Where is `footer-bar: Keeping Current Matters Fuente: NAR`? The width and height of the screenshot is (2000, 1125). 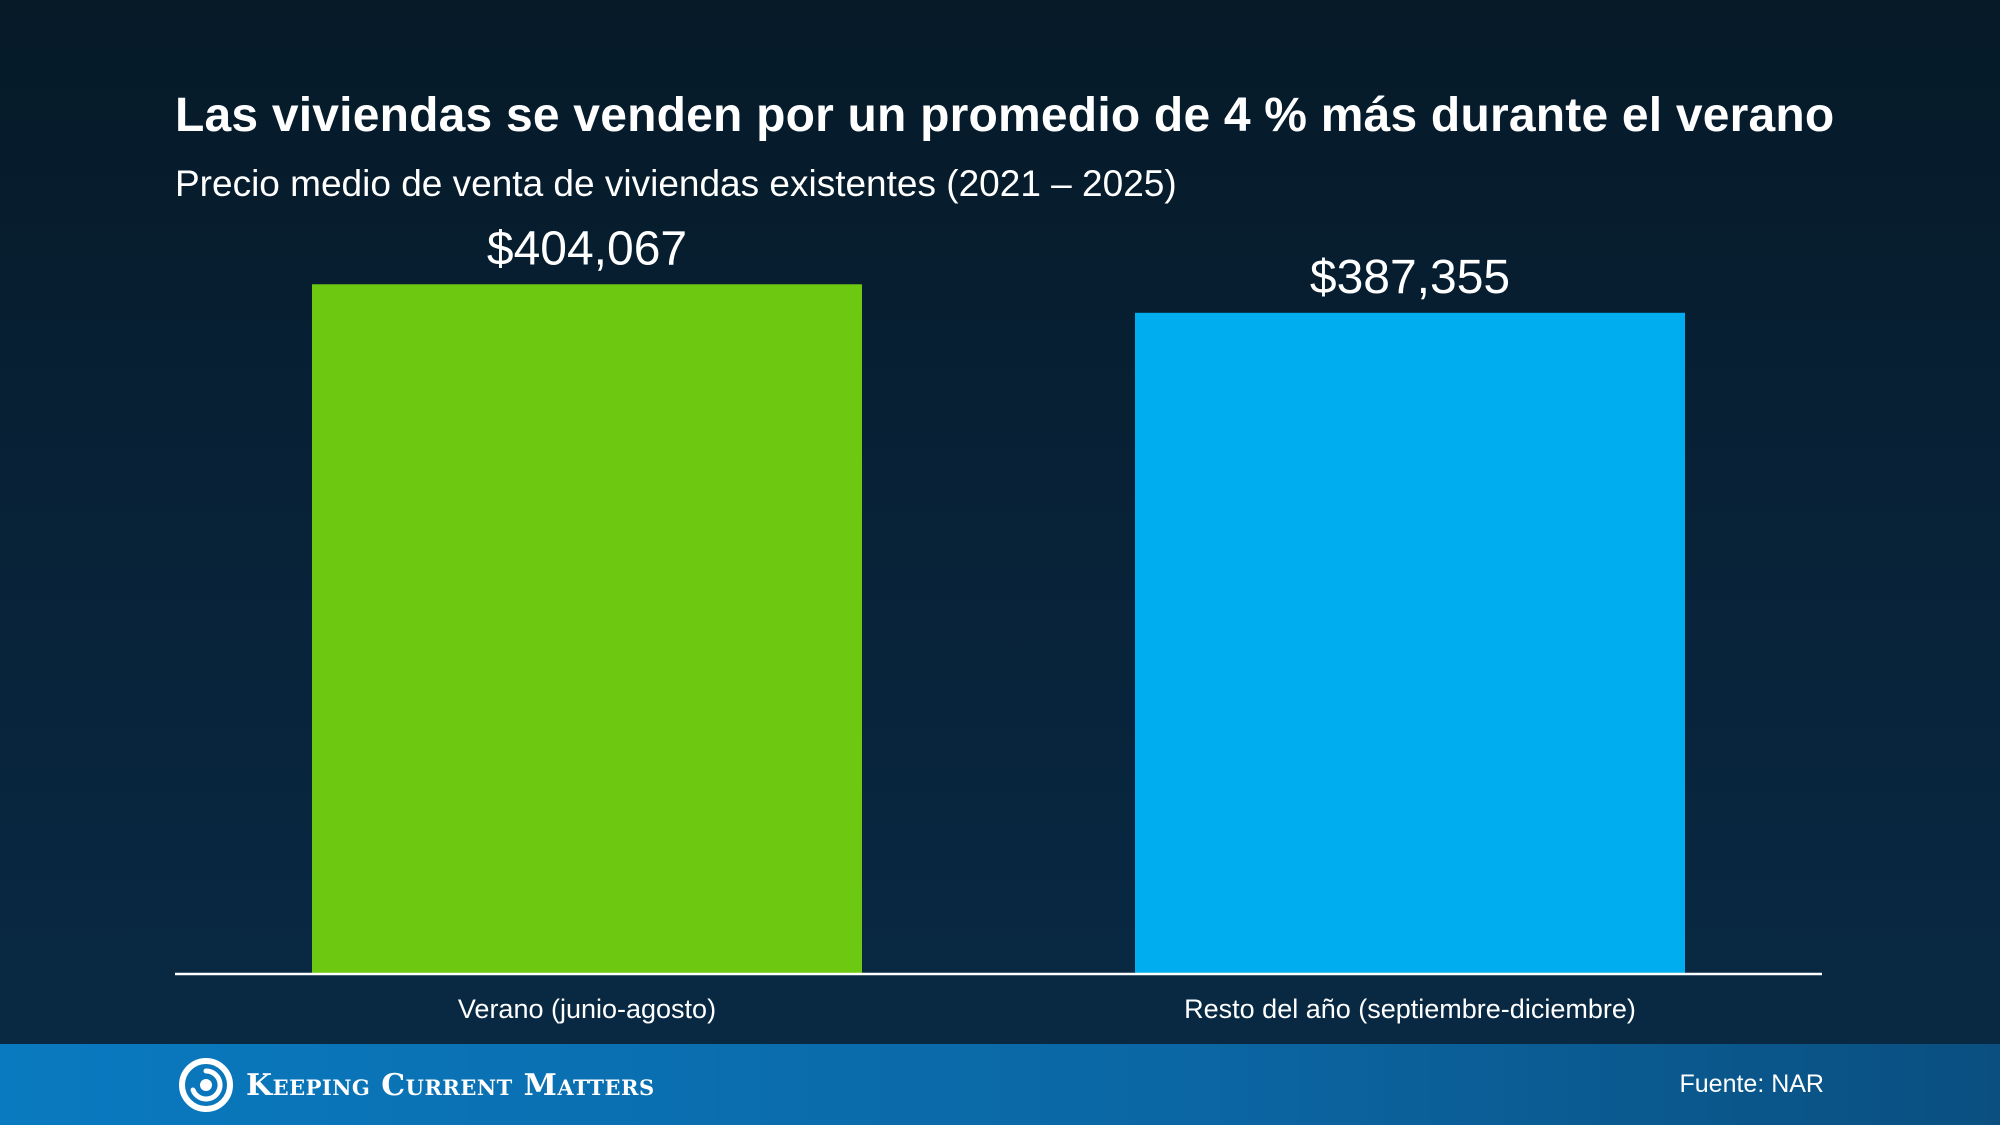 footer-bar: Keeping Current Matters Fuente: NAR is located at coordinates (1000, 1084).